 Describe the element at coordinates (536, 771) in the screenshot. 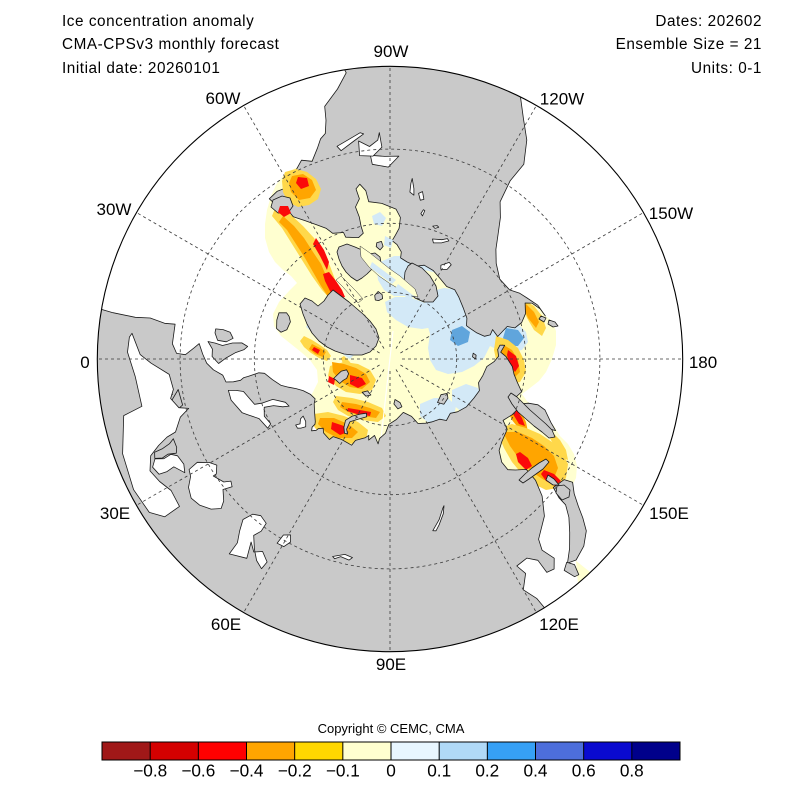

I see `svg-text: 0.4` at that location.